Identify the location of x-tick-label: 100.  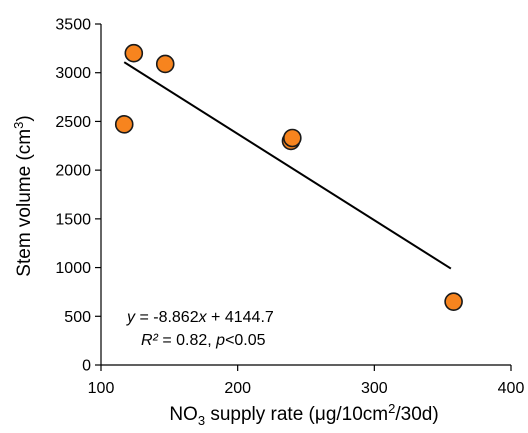
(101, 388).